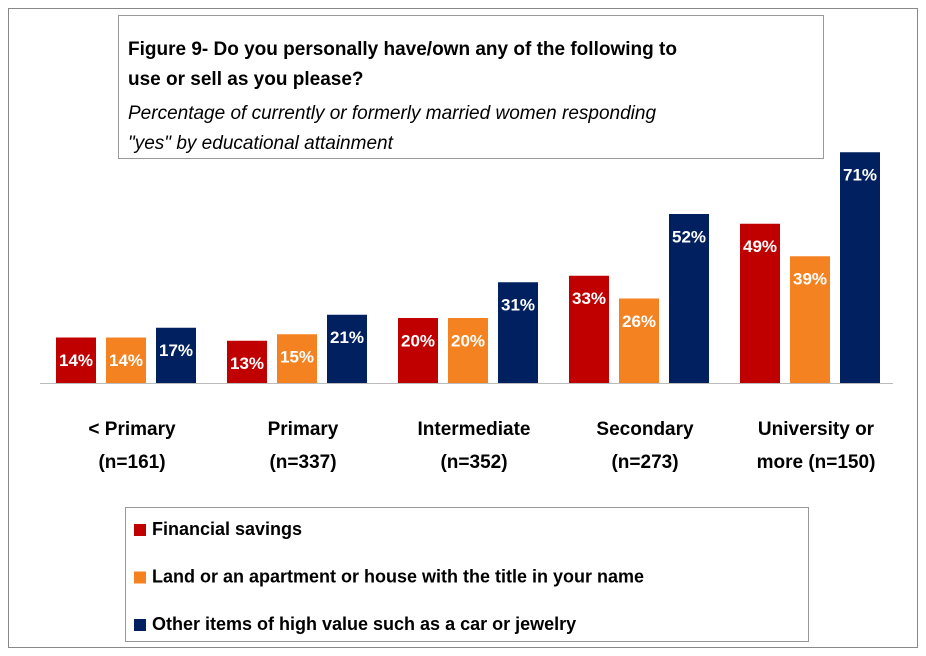 This screenshot has width=926, height=656. I want to click on data-label: 52%, so click(689, 236).